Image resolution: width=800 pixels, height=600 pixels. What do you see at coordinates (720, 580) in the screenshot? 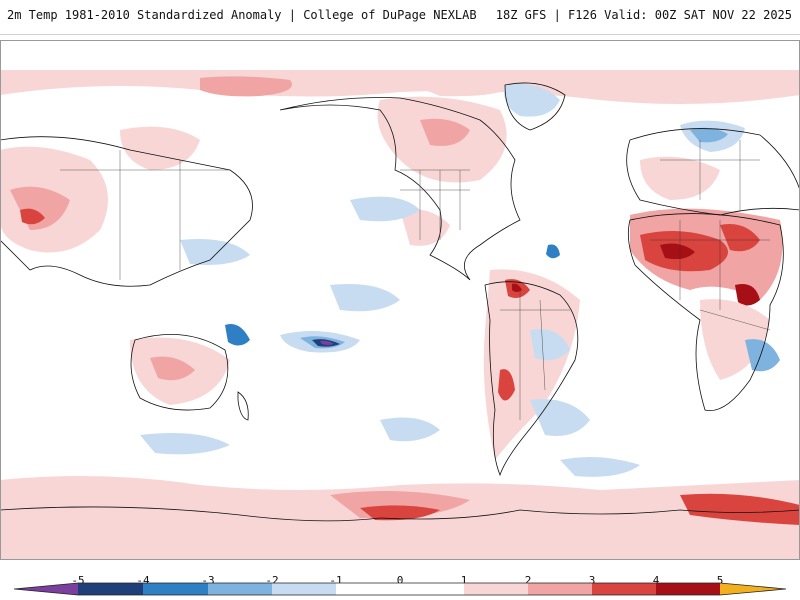
I see `legend-tick-label: 5` at bounding box center [720, 580].